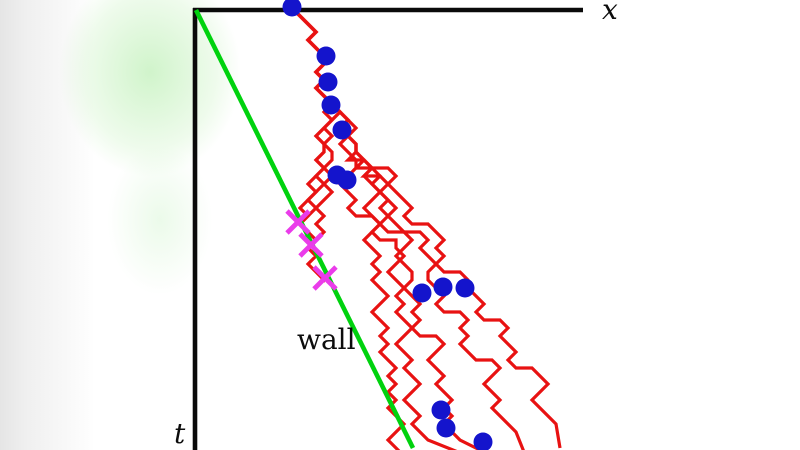 This screenshot has height=450, width=800. Describe the element at coordinates (160, 220) in the screenshot. I see `green-glow-left` at that location.